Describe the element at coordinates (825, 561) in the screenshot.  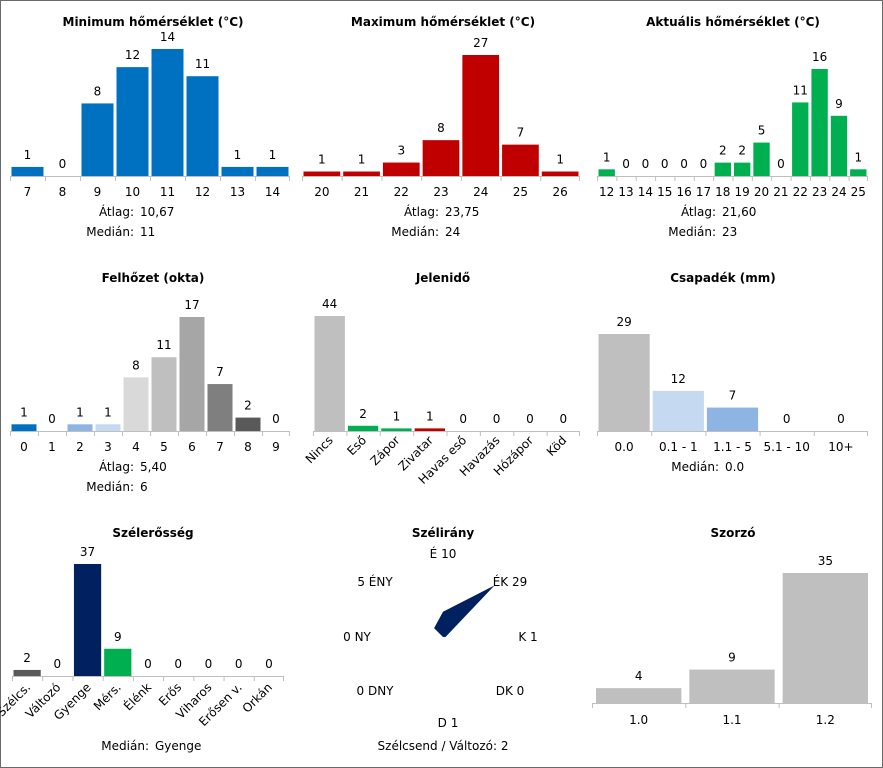
I see `data-label: 35` at that location.